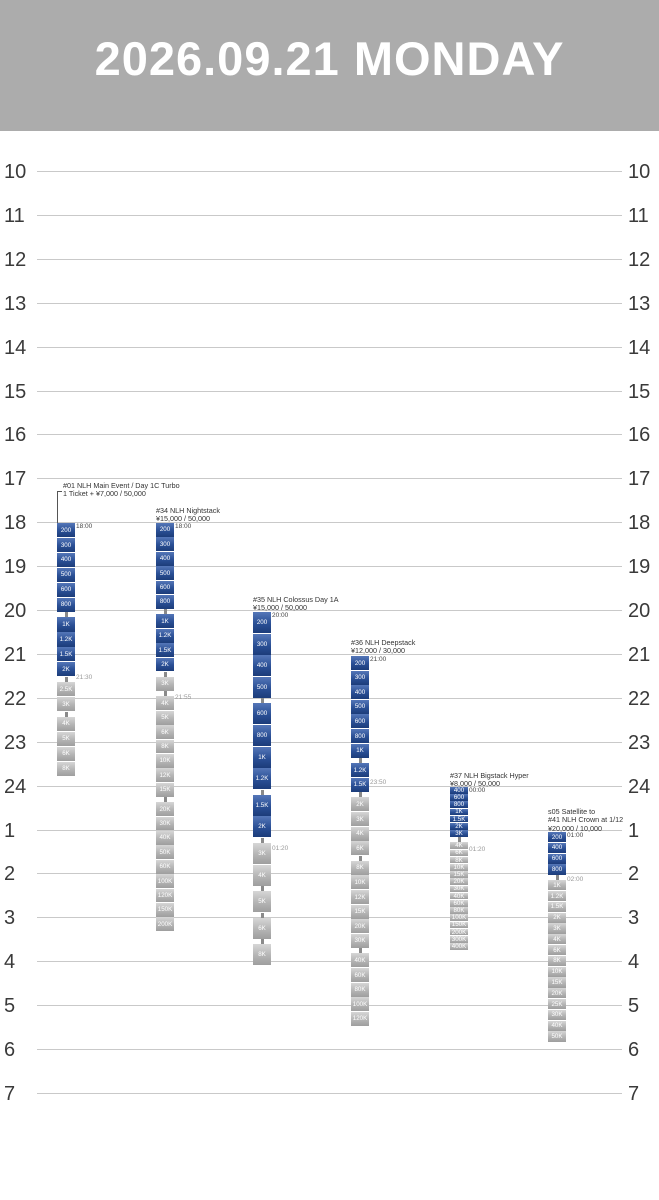 This screenshot has height=1200, width=659. Describe the element at coordinates (188, 510) in the screenshot. I see `event-title: #34 NLH Nightstack` at that location.